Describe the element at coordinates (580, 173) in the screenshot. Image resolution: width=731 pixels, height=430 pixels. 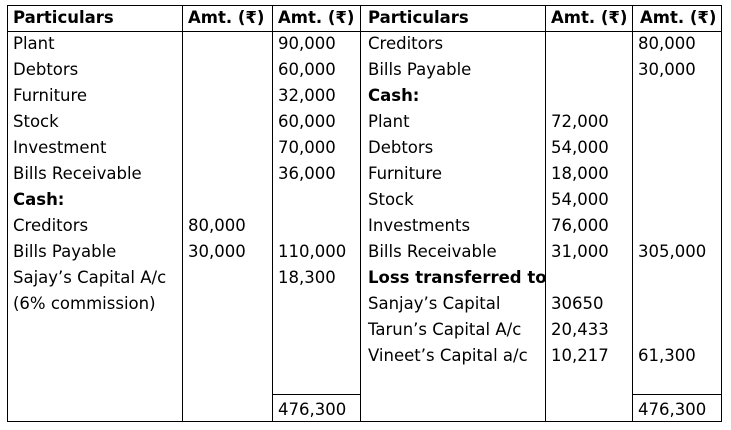
I see `credit-row-inner: 18,000` at that location.